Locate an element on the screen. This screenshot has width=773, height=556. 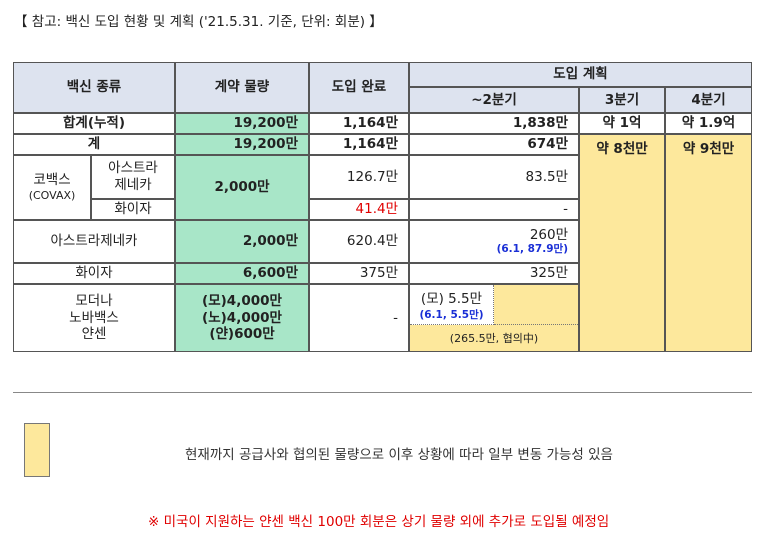
moderna-q2-value: (모) 5.5만 is located at coordinates (451, 299).